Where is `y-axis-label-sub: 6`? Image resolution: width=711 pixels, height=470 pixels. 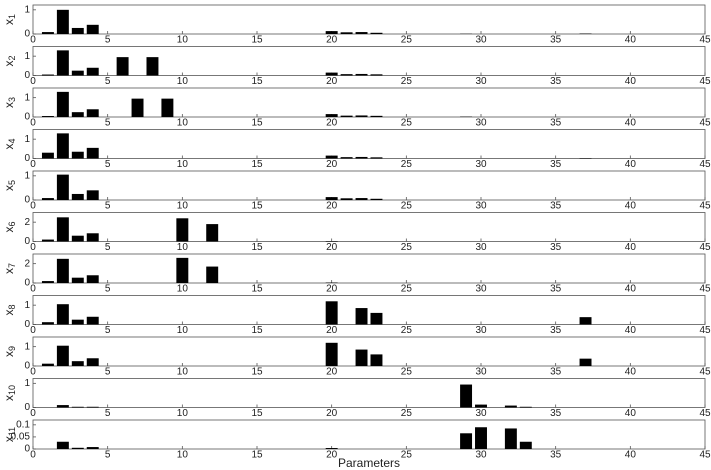 y-axis-label-sub: 6 is located at coordinates (12, 223).